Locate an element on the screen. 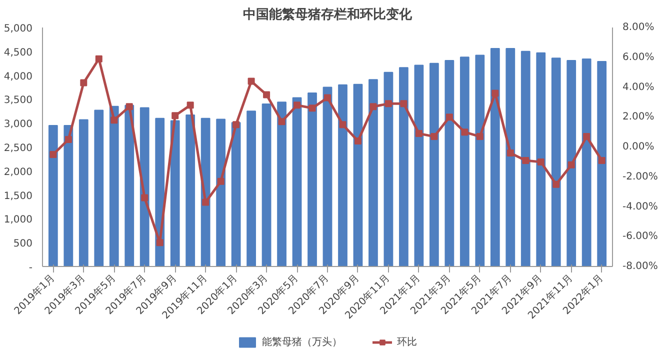  y-tick-label: 5,000 is located at coordinates (18, 29).